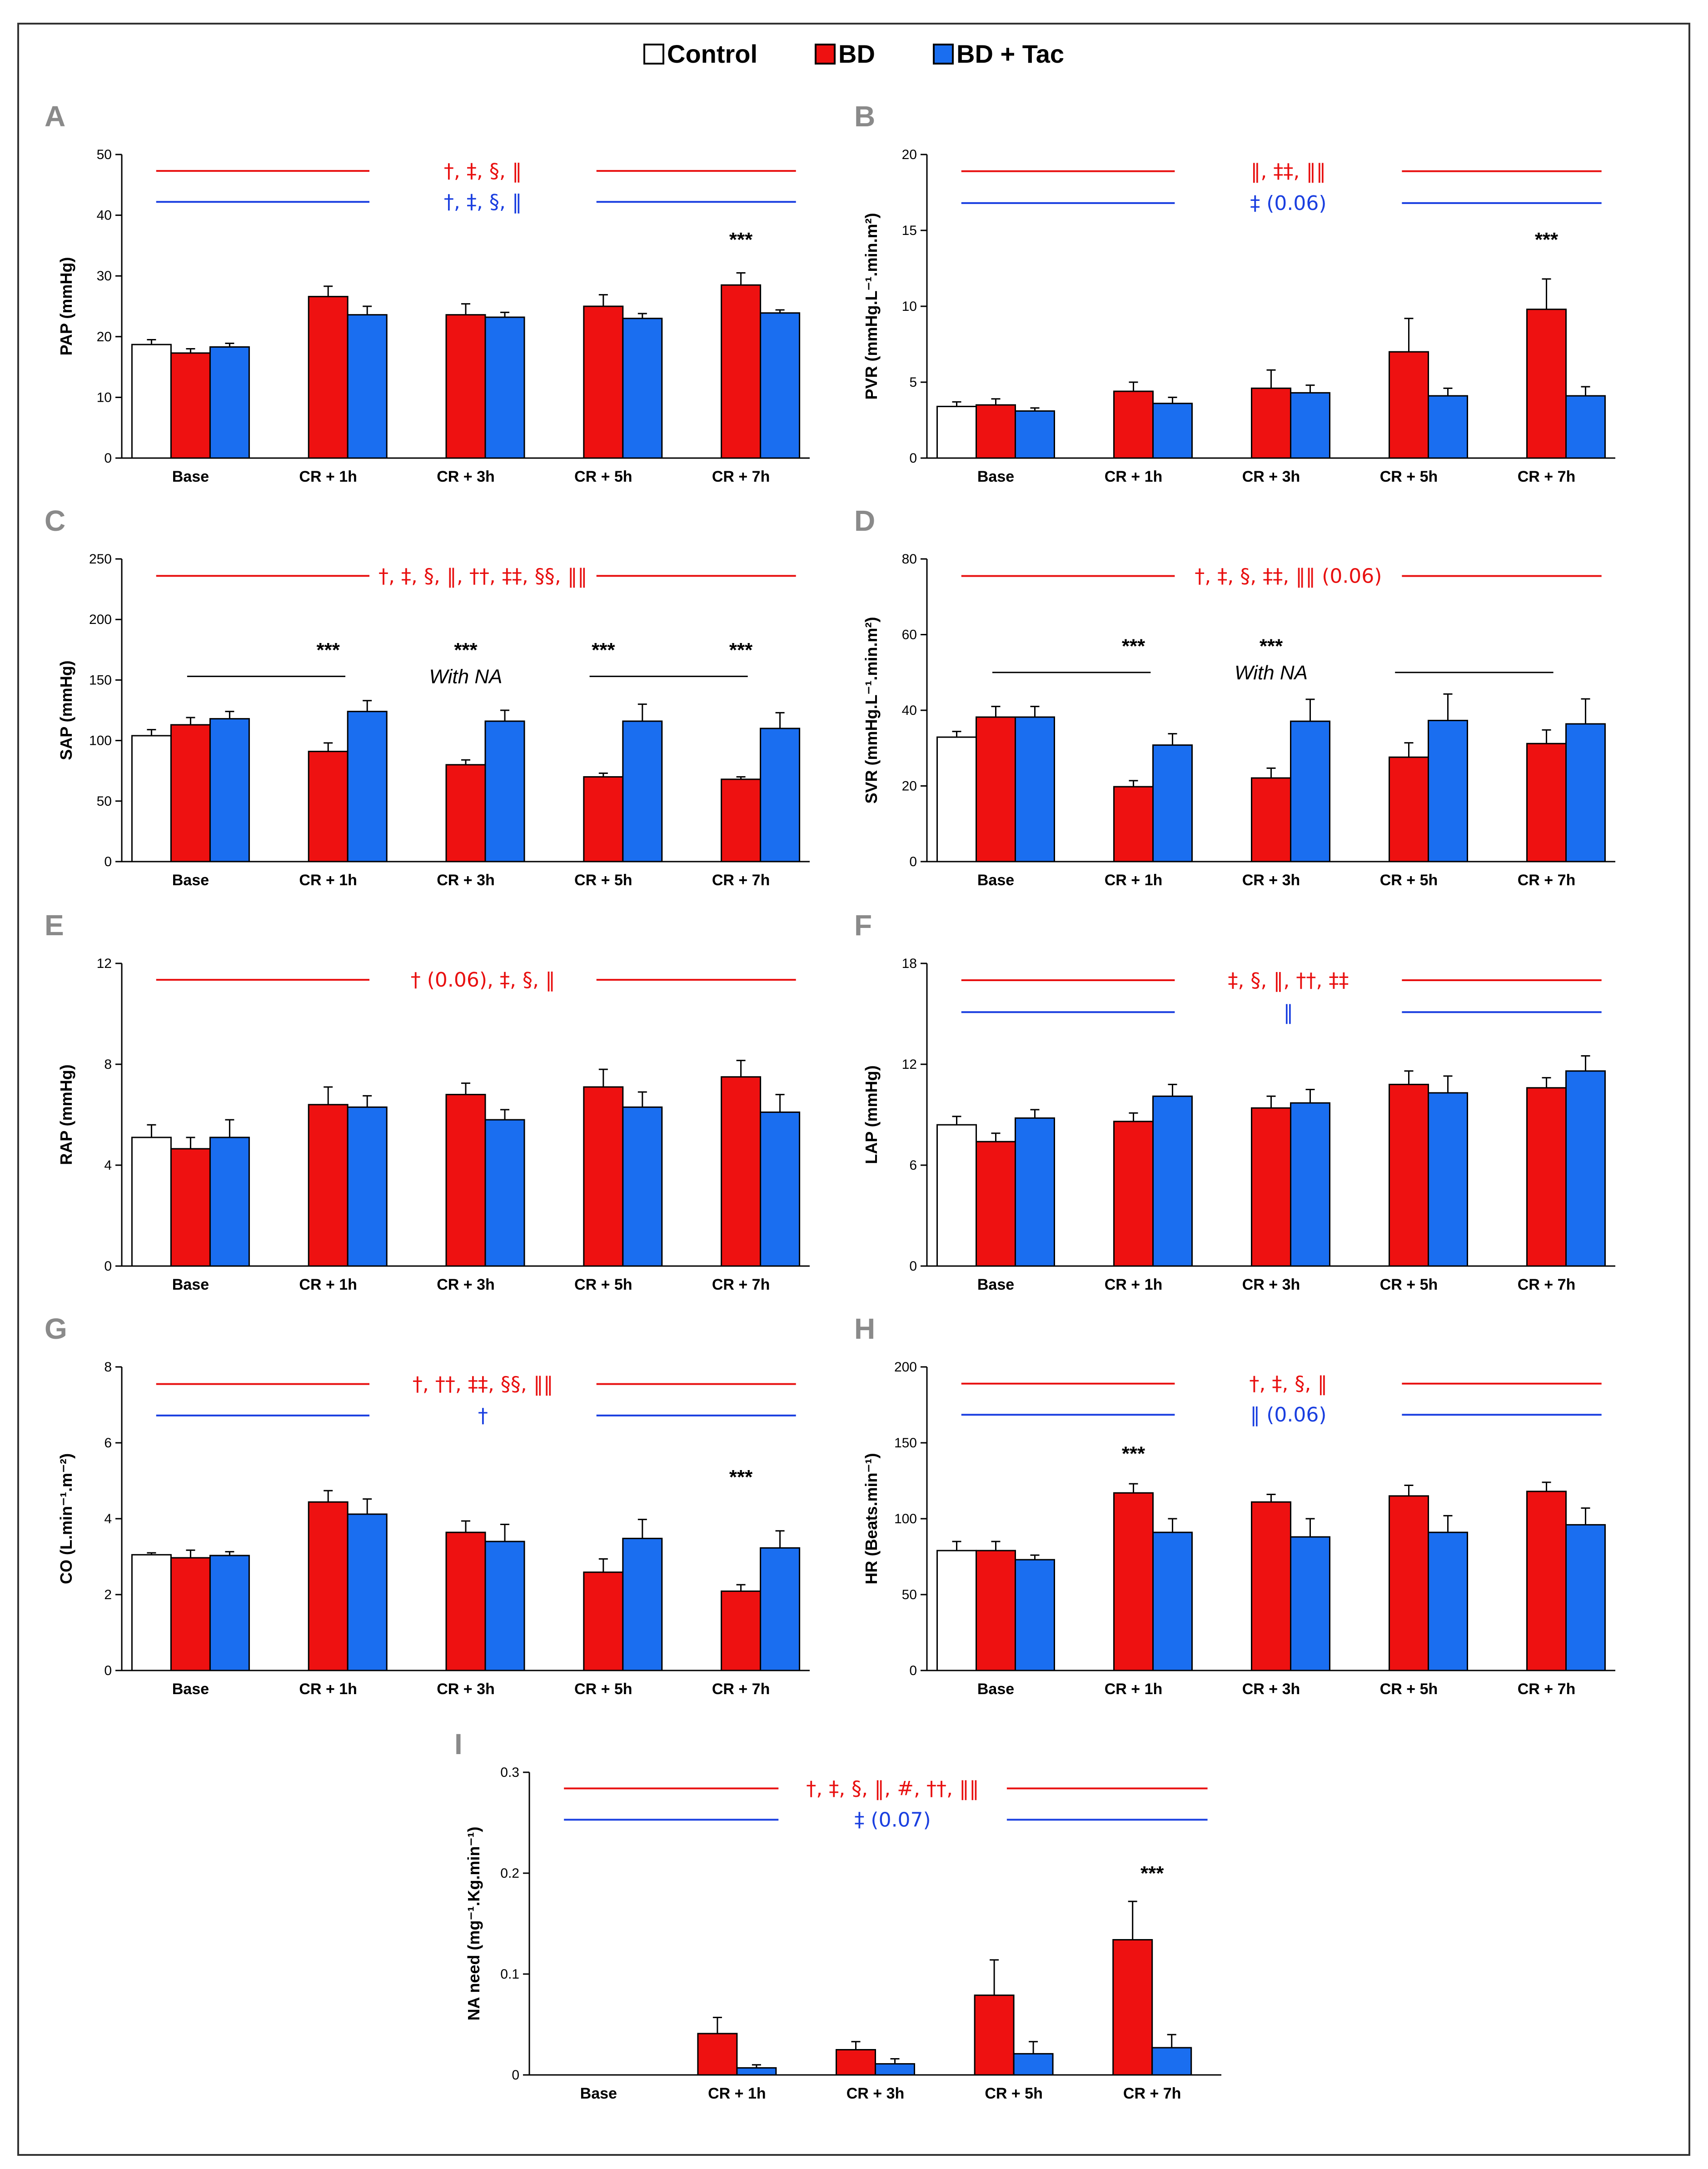 The image size is (1708, 2169). I want to click on significance-label: ‖, ‡‡, ‖‖, so click(1288, 172).